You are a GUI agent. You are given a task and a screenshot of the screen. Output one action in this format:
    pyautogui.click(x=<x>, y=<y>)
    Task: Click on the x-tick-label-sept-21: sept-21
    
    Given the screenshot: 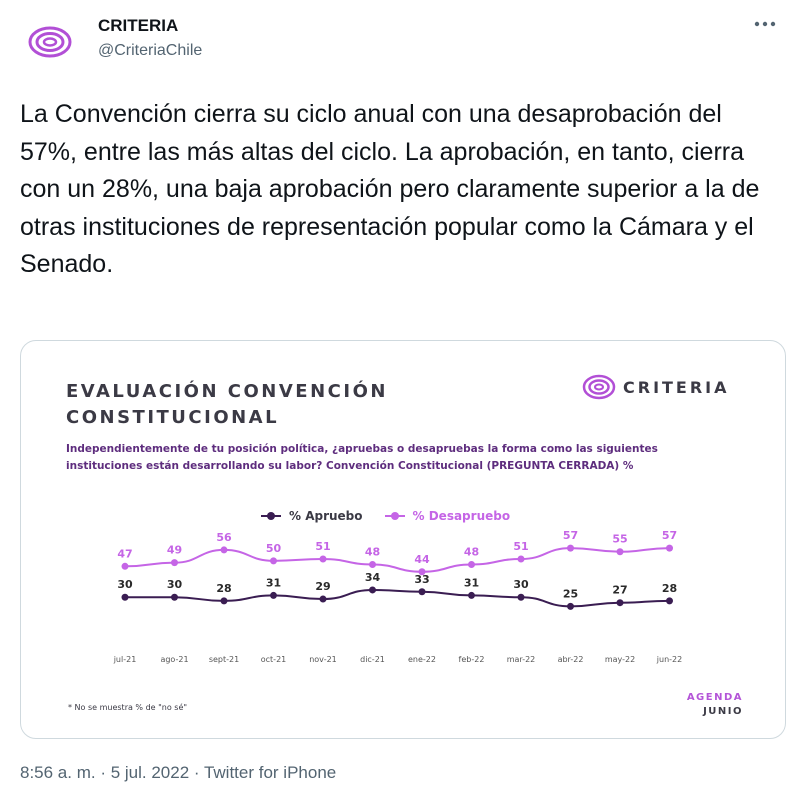 What is the action you would take?
    pyautogui.click(x=224, y=659)
    